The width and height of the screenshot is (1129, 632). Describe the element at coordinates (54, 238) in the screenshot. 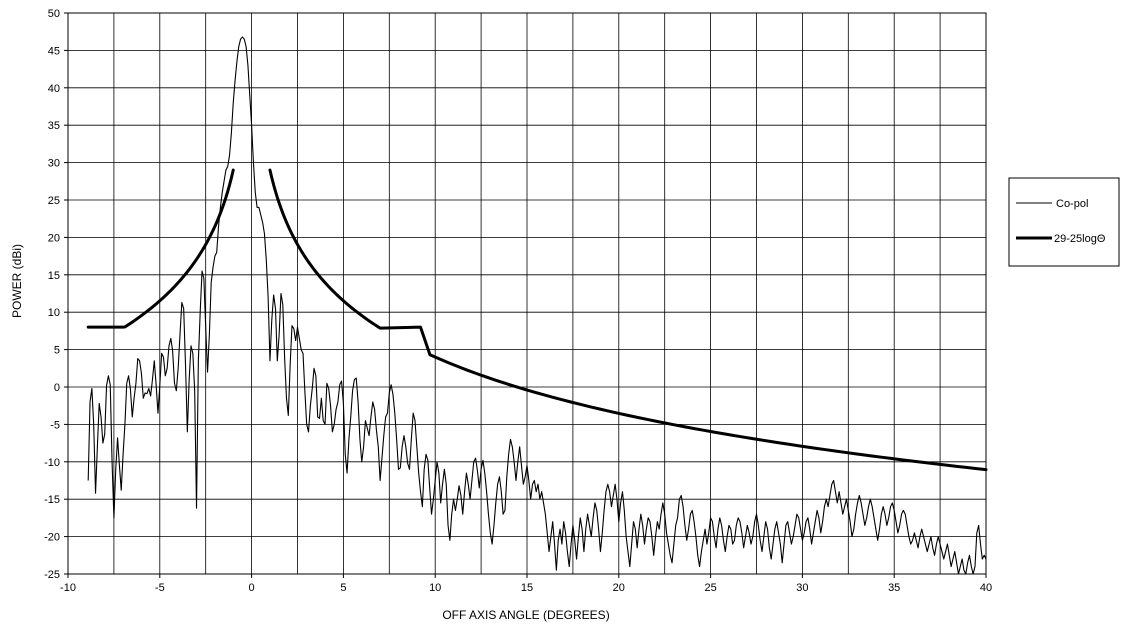

I see `y-tick-label: 20` at that location.